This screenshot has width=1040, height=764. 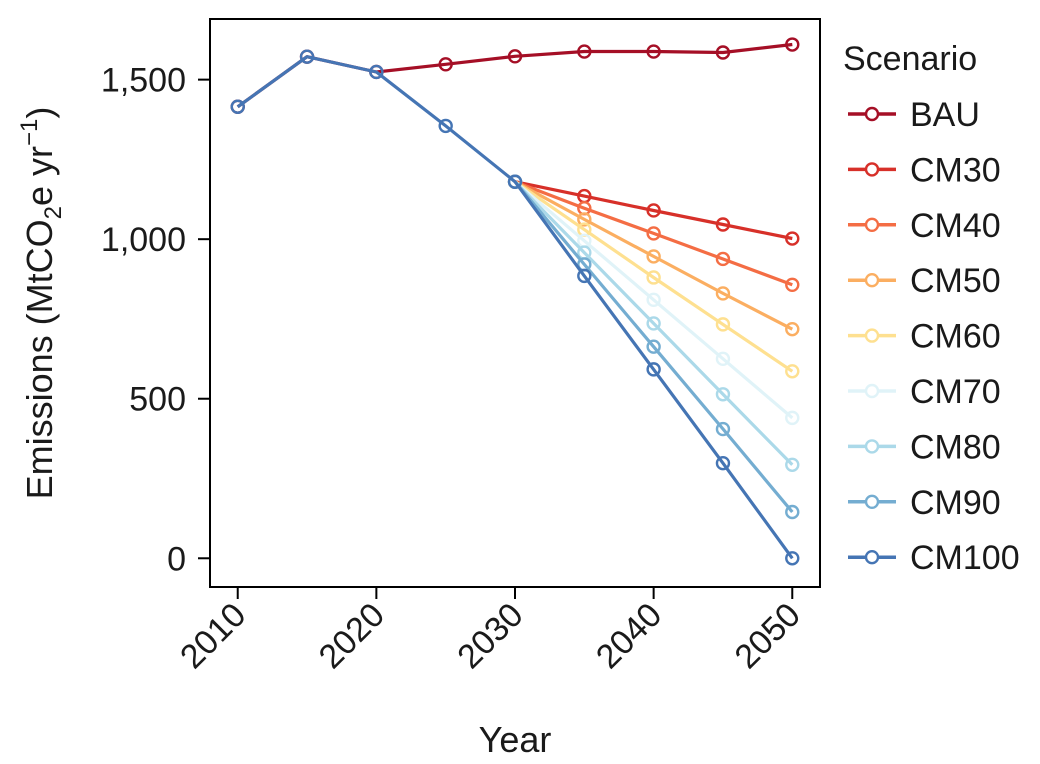 I want to click on legend-label-cm90: CM90, so click(x=955, y=503).